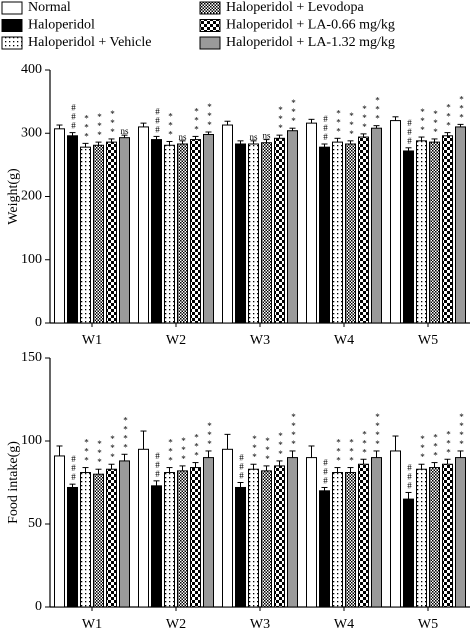 This screenshot has height=638, width=474. What do you see at coordinates (31, 69) in the screenshot?
I see `y-tick-label: 400` at bounding box center [31, 69].